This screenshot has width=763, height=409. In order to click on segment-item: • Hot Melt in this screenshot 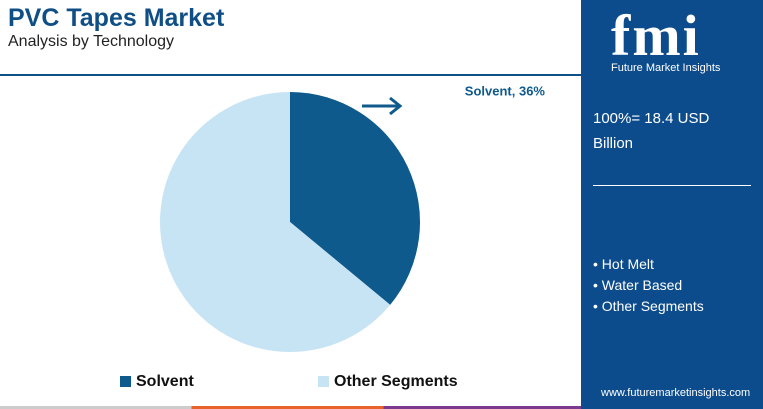, I will do `click(623, 264)`.